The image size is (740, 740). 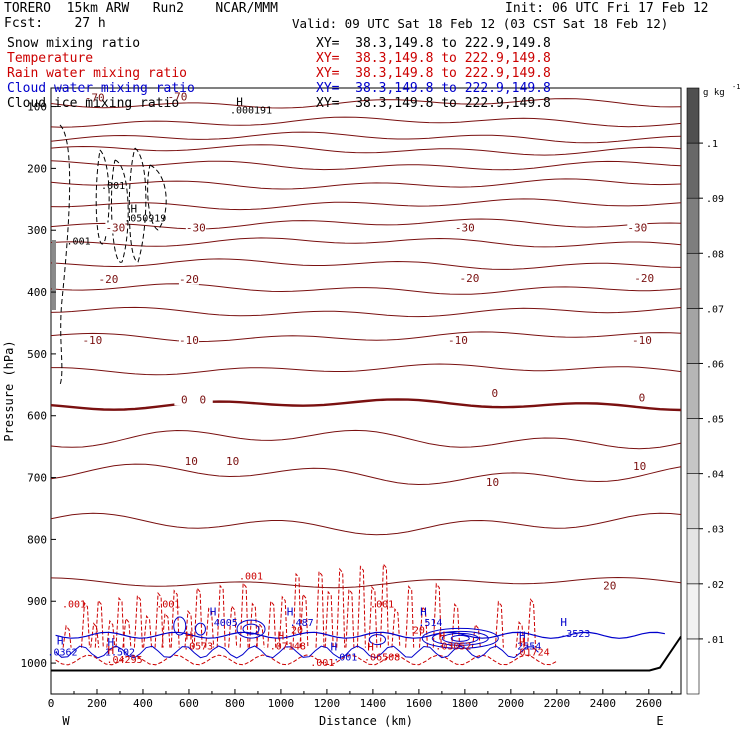 What do you see at coordinates (649, 703) in the screenshot?
I see `x-tick-label: 2600` at bounding box center [649, 703].